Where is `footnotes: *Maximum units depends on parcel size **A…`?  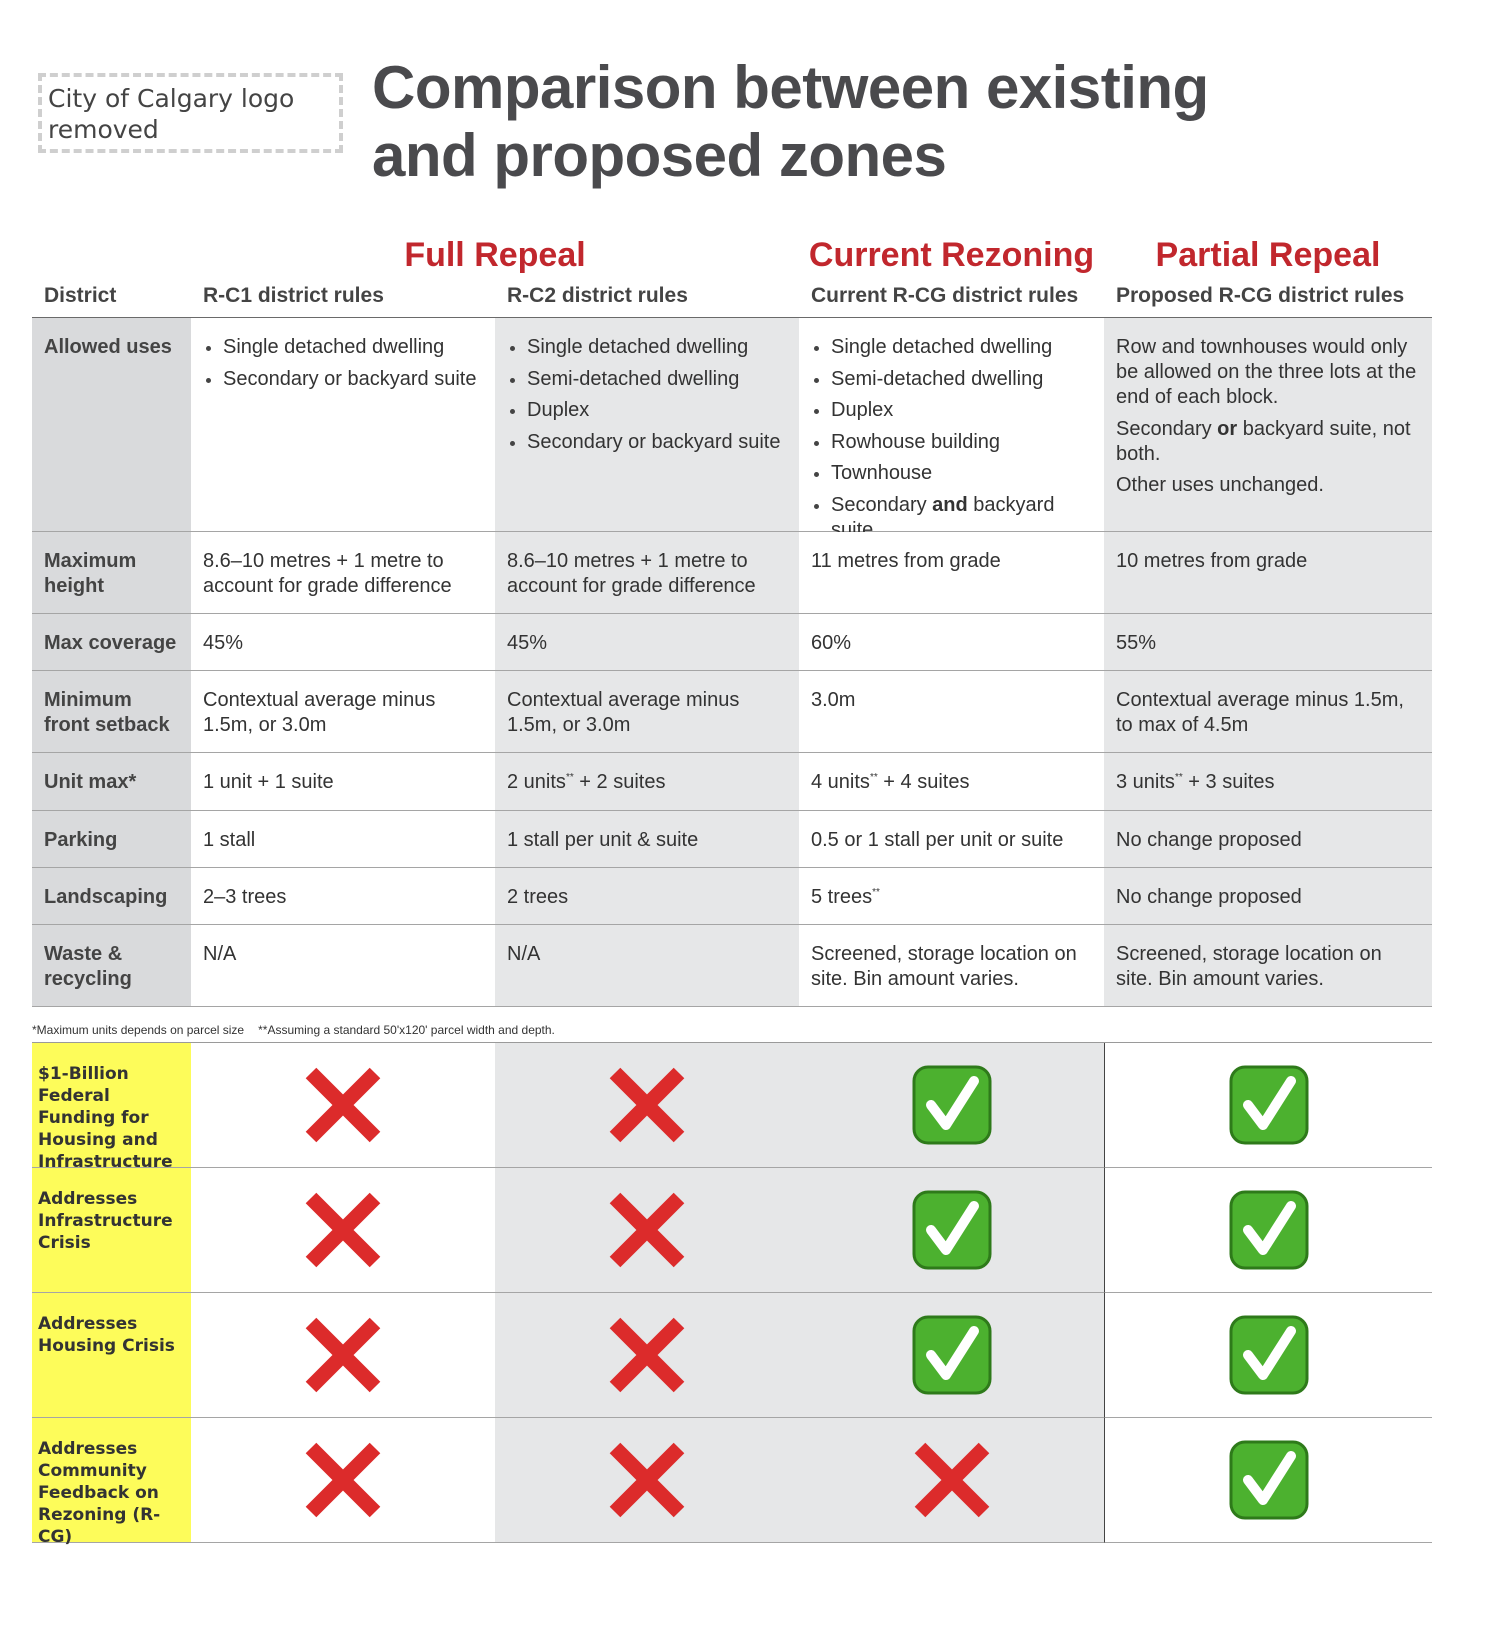 footnotes: *Maximum units depends on parcel size **A… is located at coordinates (300, 1030).